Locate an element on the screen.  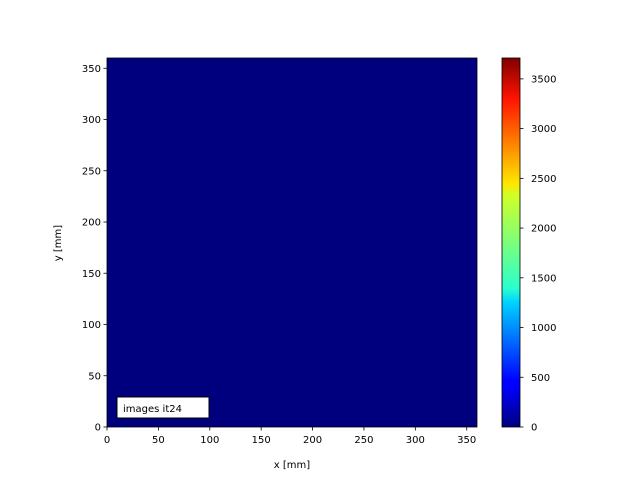
x-axis-label: x [mm] is located at coordinates (292, 465).